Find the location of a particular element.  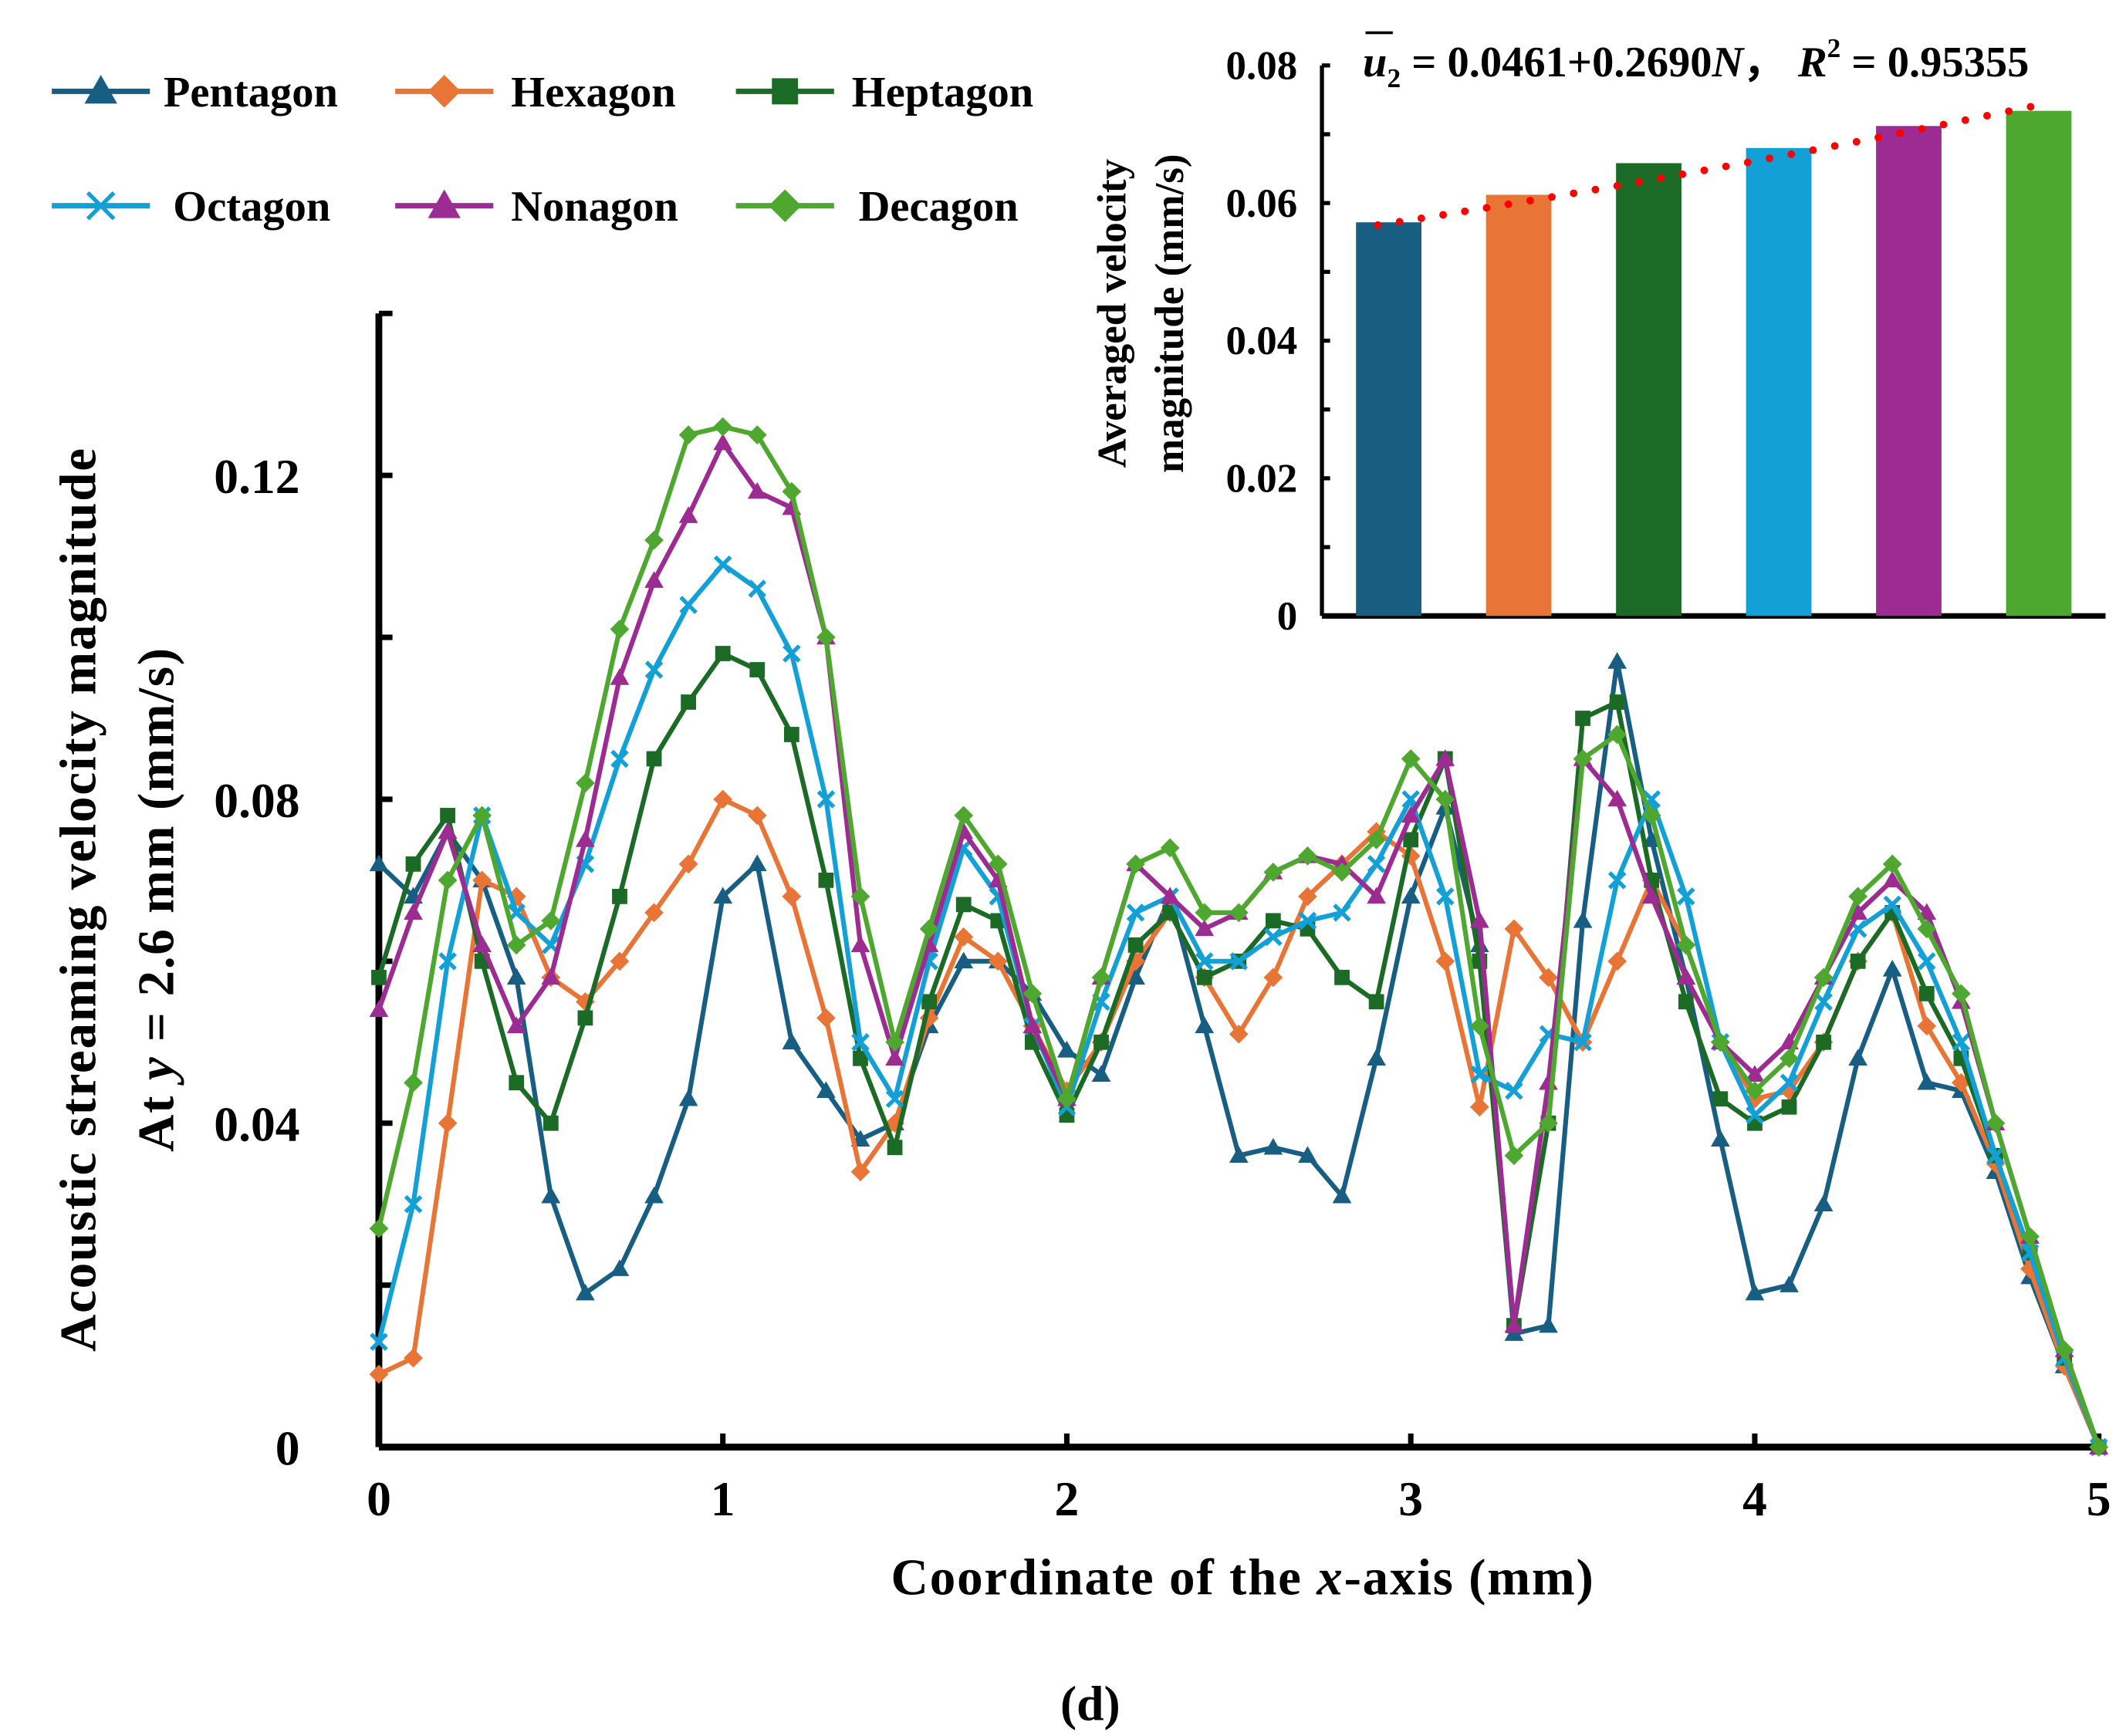

legend-item-hexagon: Hexagon is located at coordinates (536, 93).